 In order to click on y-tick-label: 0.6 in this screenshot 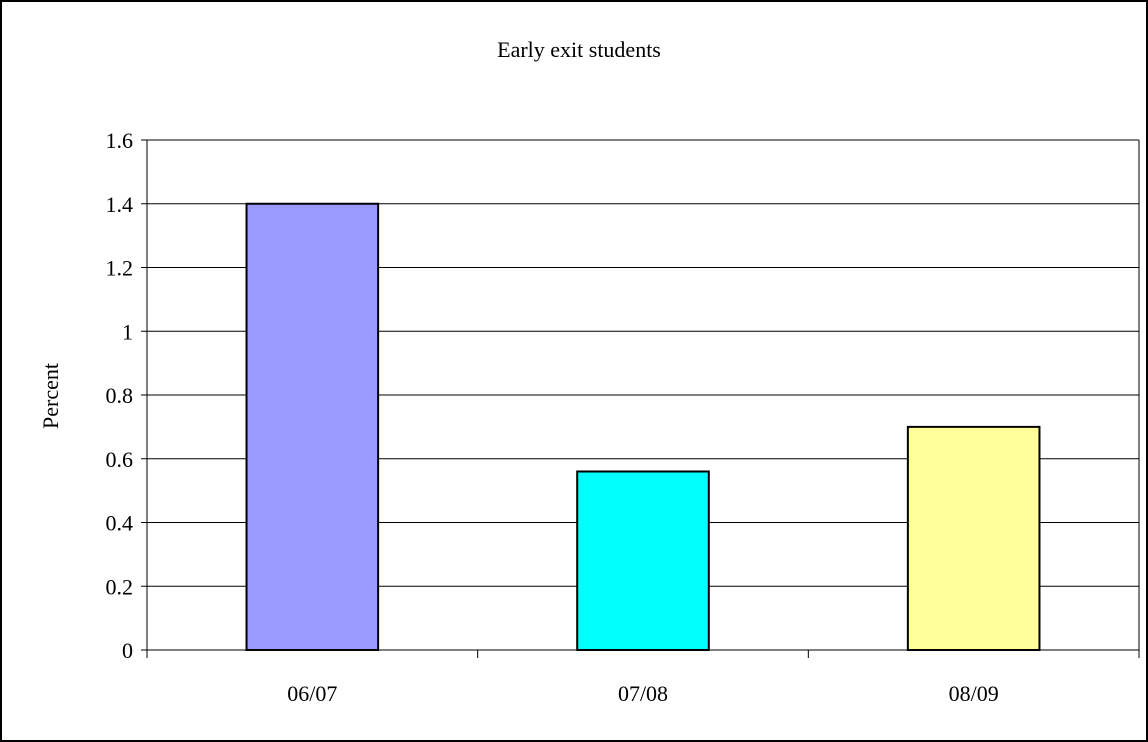, I will do `click(120, 459)`.